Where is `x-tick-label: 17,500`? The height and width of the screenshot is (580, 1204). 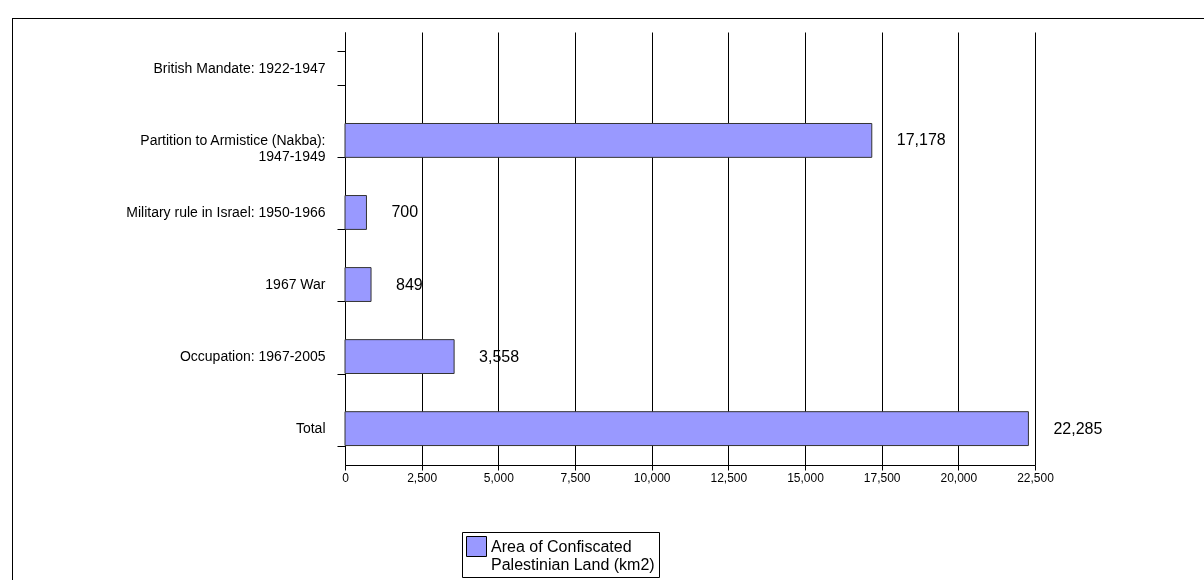 x-tick-label: 17,500 is located at coordinates (882, 477).